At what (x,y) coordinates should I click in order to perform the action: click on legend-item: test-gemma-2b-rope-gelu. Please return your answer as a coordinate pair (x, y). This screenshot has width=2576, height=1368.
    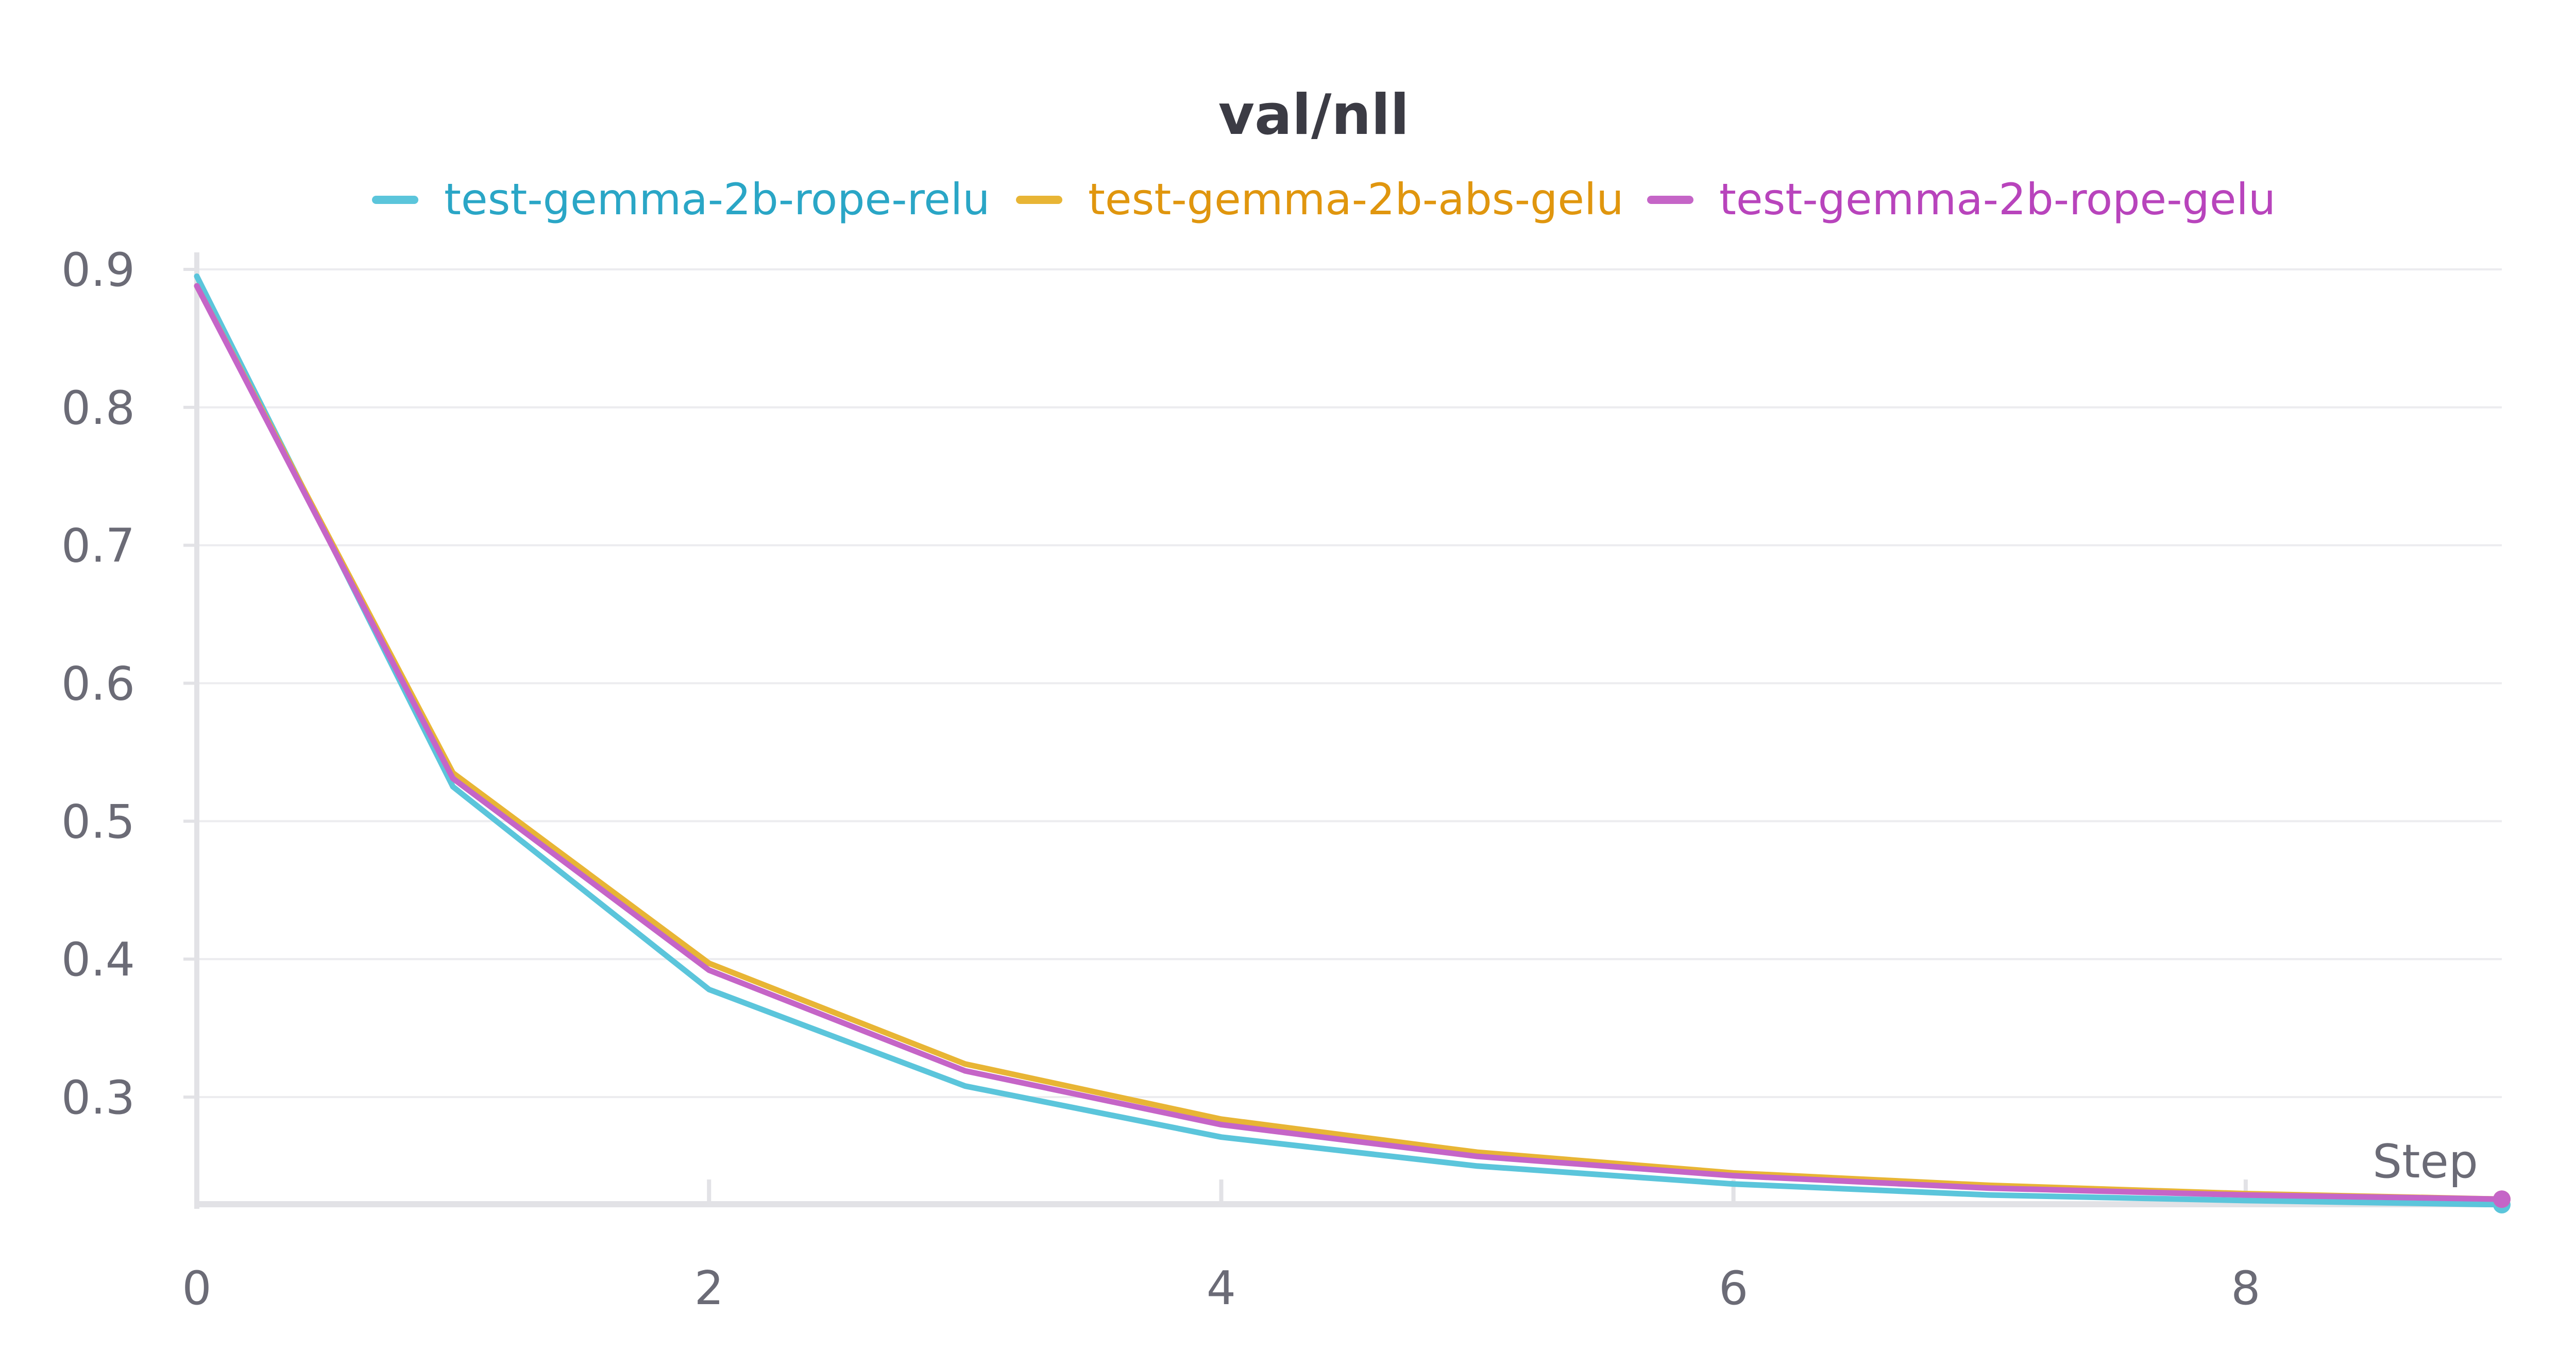
    Looking at the image, I should click on (1961, 199).